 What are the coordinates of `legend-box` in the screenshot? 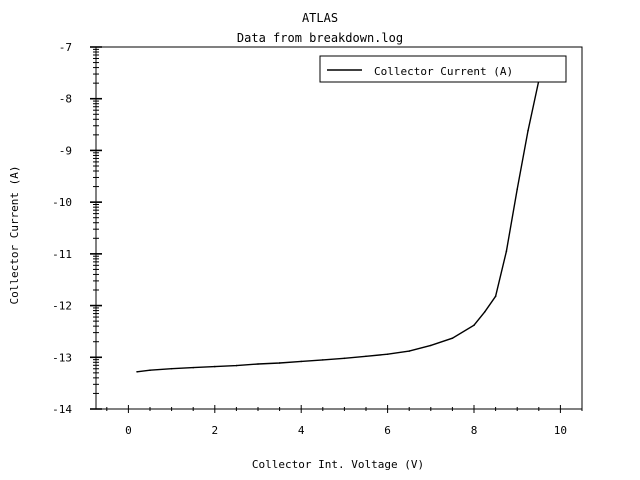 It's located at (443, 69).